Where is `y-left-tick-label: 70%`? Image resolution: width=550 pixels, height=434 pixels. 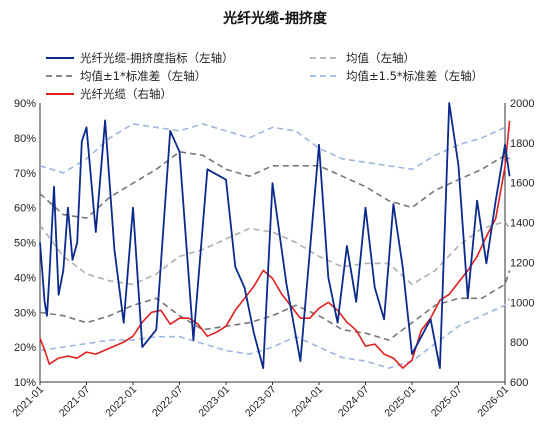
y-left-tick-label: 70% is located at coordinates (25, 174).